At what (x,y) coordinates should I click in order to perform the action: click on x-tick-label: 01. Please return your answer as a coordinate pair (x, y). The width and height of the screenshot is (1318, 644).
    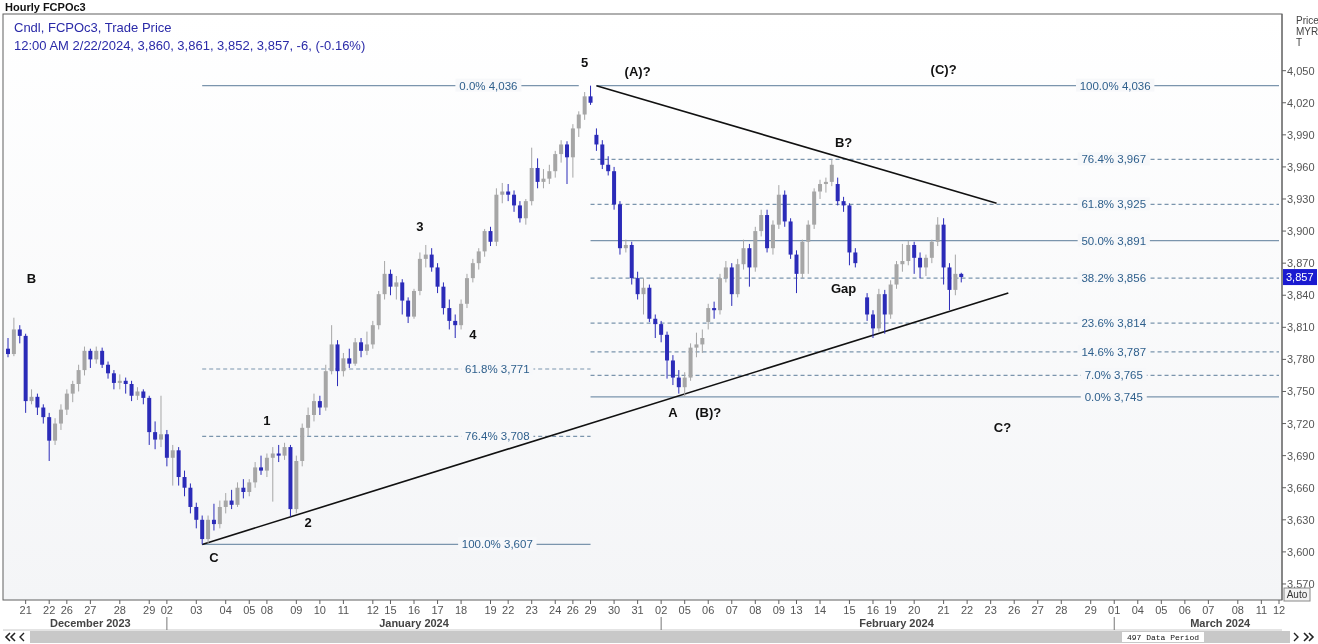
    Looking at the image, I should click on (1114, 610).